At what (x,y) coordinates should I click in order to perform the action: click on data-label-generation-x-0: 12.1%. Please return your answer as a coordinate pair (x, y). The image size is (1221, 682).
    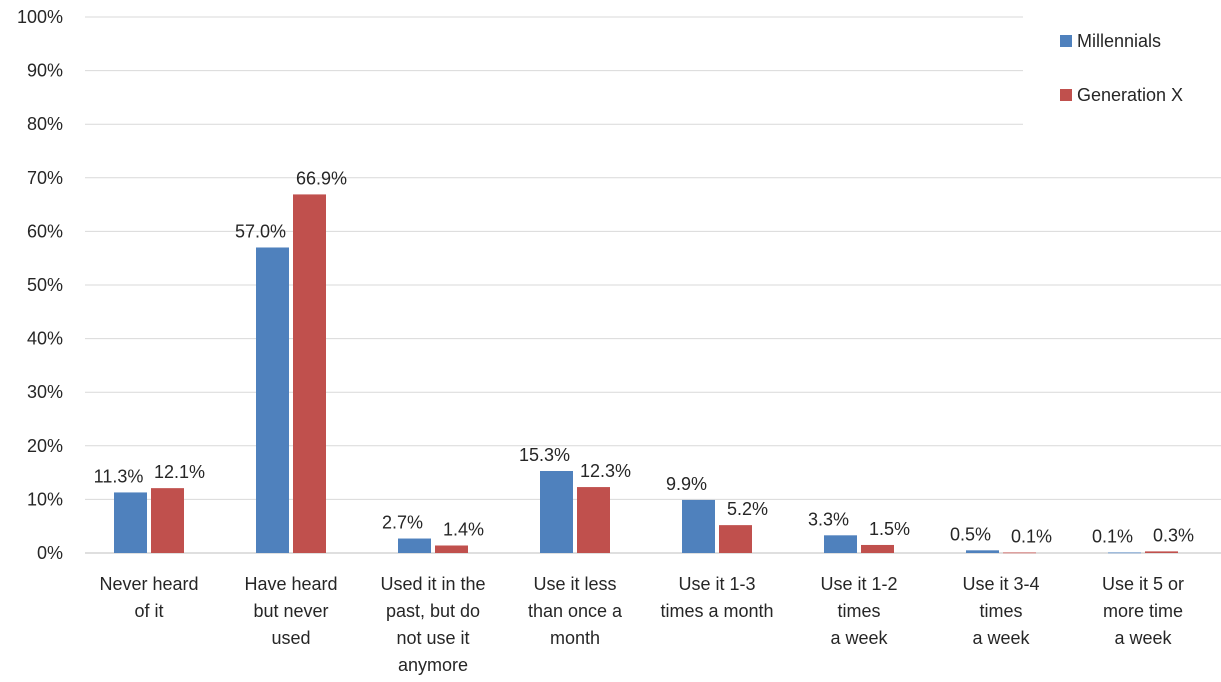
    Looking at the image, I should click on (179, 472).